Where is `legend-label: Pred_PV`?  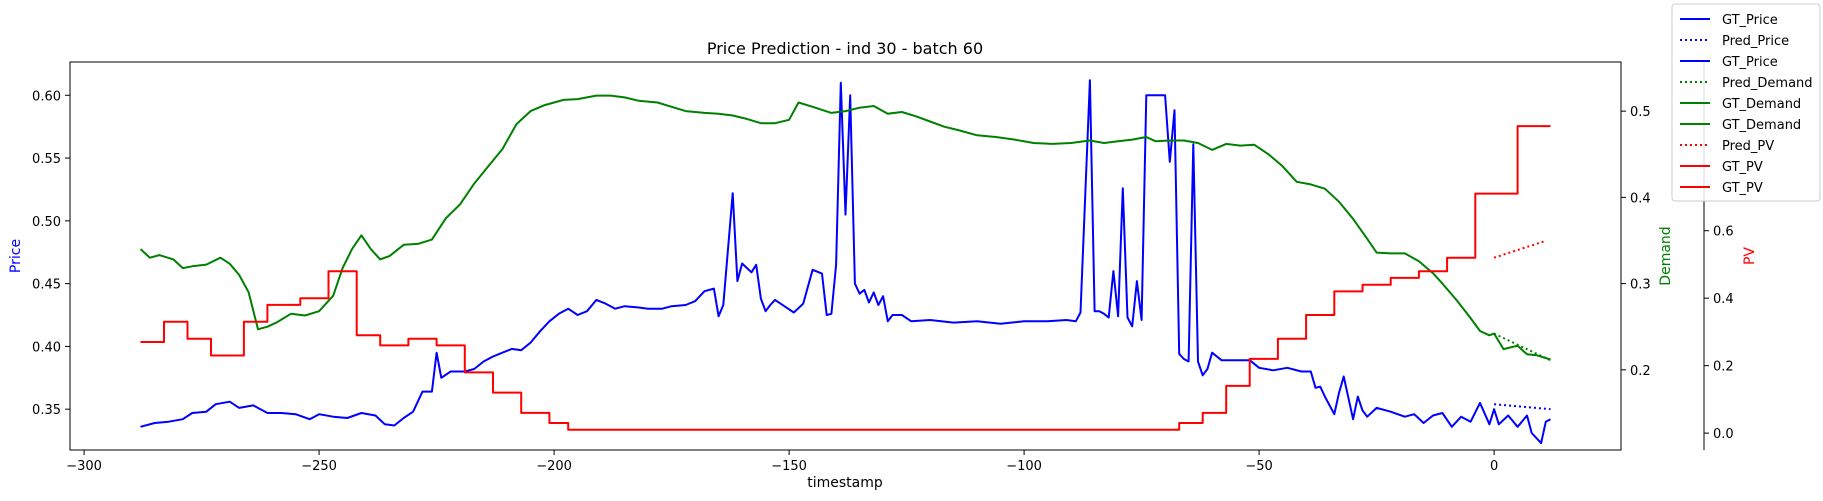 legend-label: Pred_PV is located at coordinates (1748, 146).